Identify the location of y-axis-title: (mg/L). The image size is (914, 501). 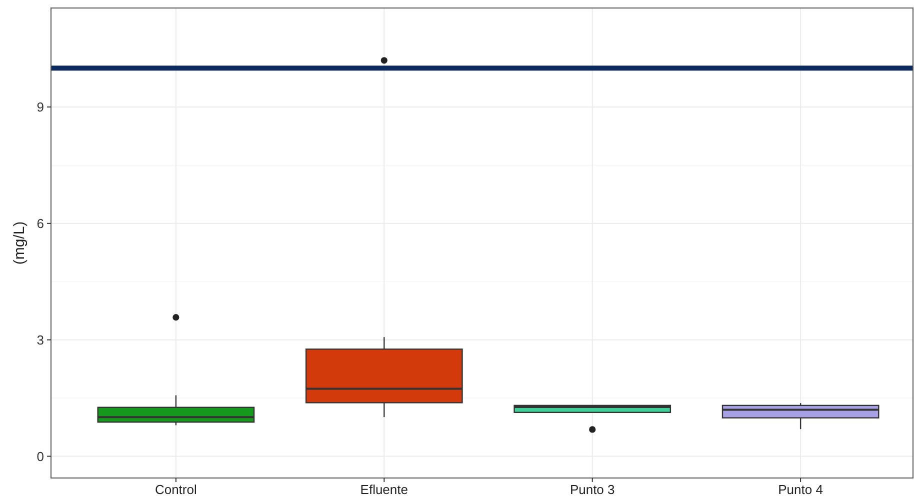
(19, 243).